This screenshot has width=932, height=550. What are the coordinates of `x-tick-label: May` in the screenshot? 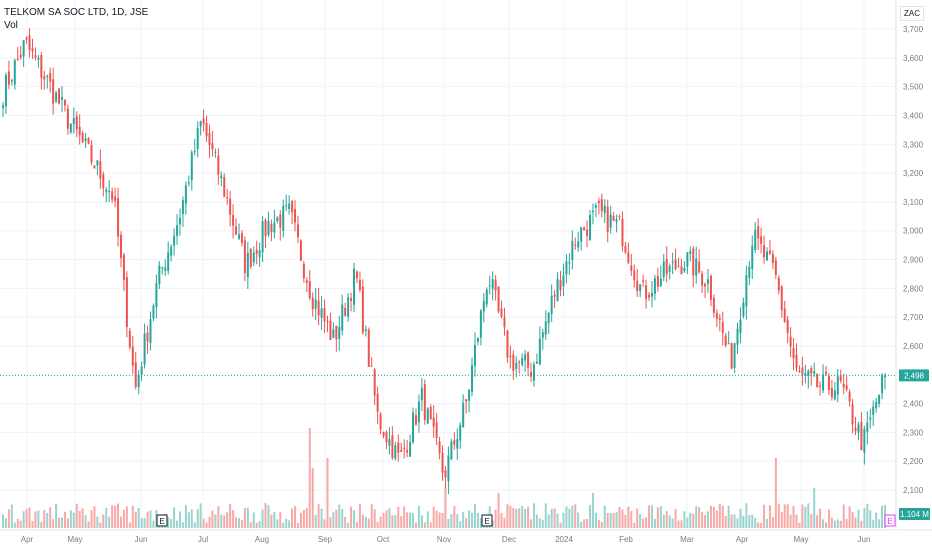 It's located at (74, 539).